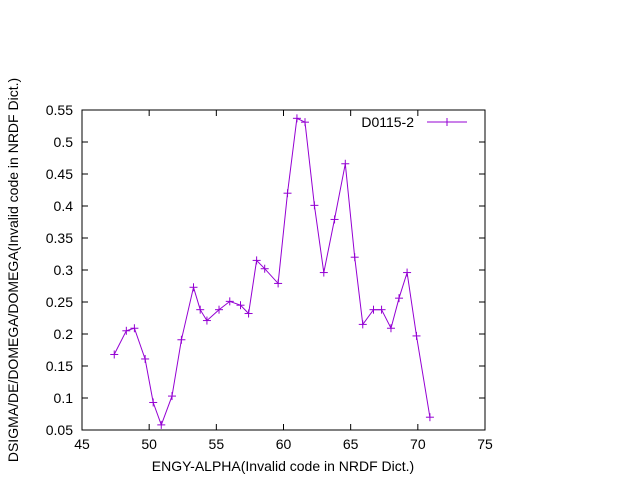 Image resolution: width=640 pixels, height=480 pixels. I want to click on legend-marker-plus, so click(447, 122).